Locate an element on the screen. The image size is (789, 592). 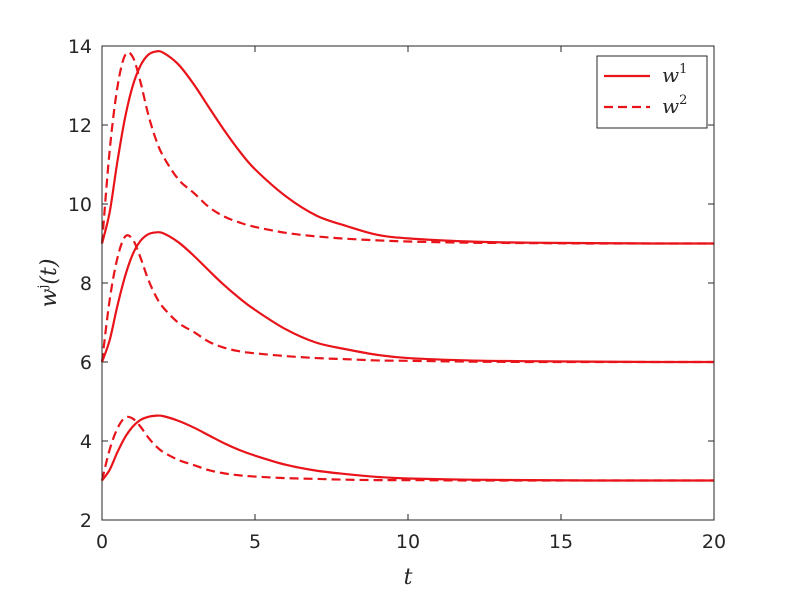
legend-box is located at coordinates (652, 92).